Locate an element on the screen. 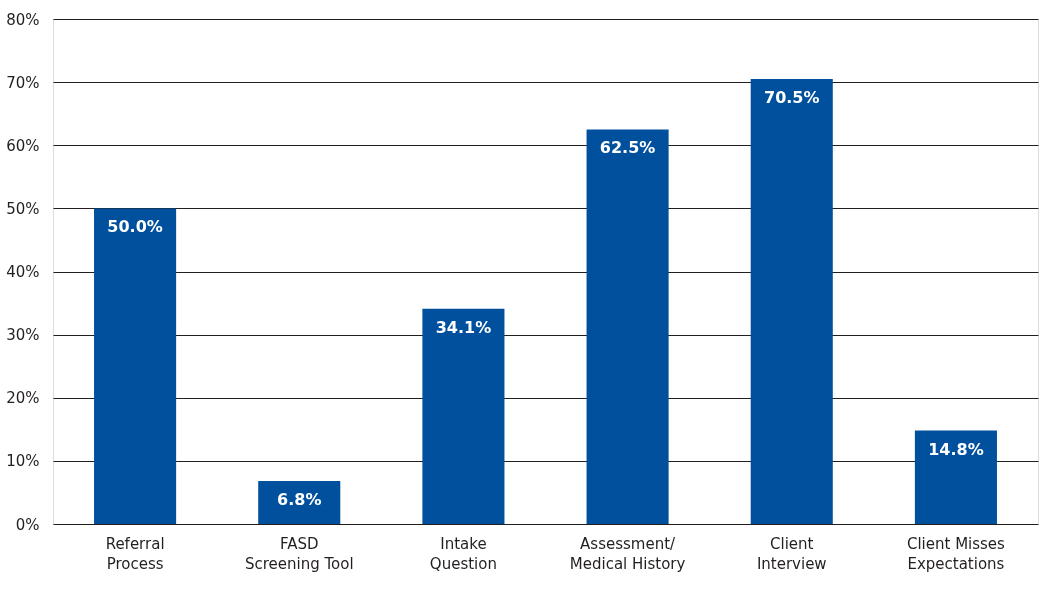  x-tick-label: Client Misses Expectations is located at coordinates (956, 553).